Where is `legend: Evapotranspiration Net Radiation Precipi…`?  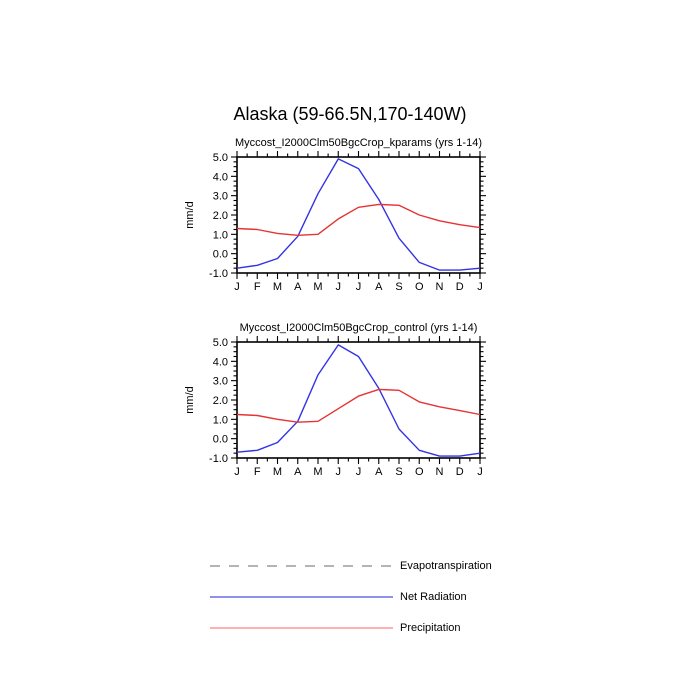 legend: Evapotranspiration Net Radiation Precipi… is located at coordinates (350, 602).